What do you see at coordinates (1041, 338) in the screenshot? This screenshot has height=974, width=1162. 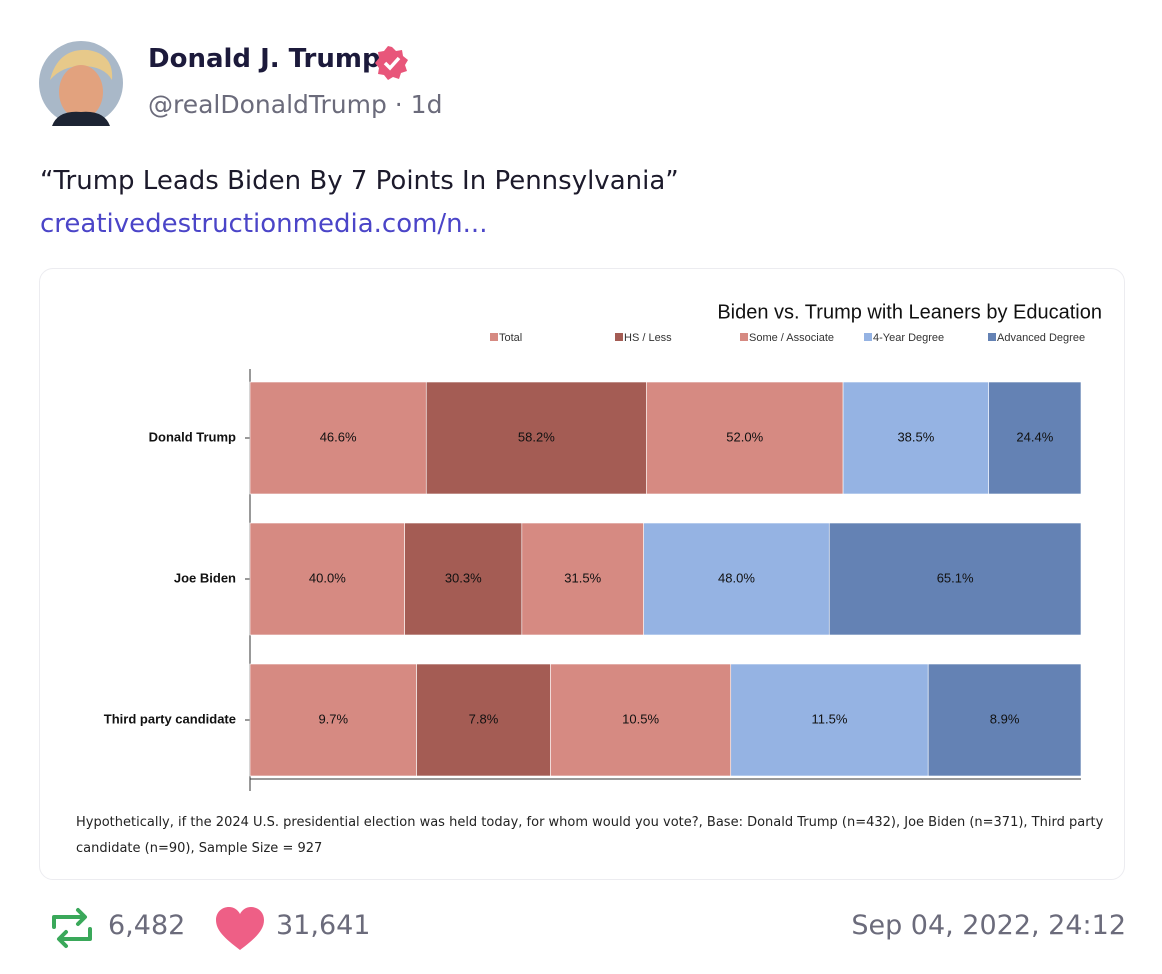 I see `legend-label: Advanced Degree` at bounding box center [1041, 338].